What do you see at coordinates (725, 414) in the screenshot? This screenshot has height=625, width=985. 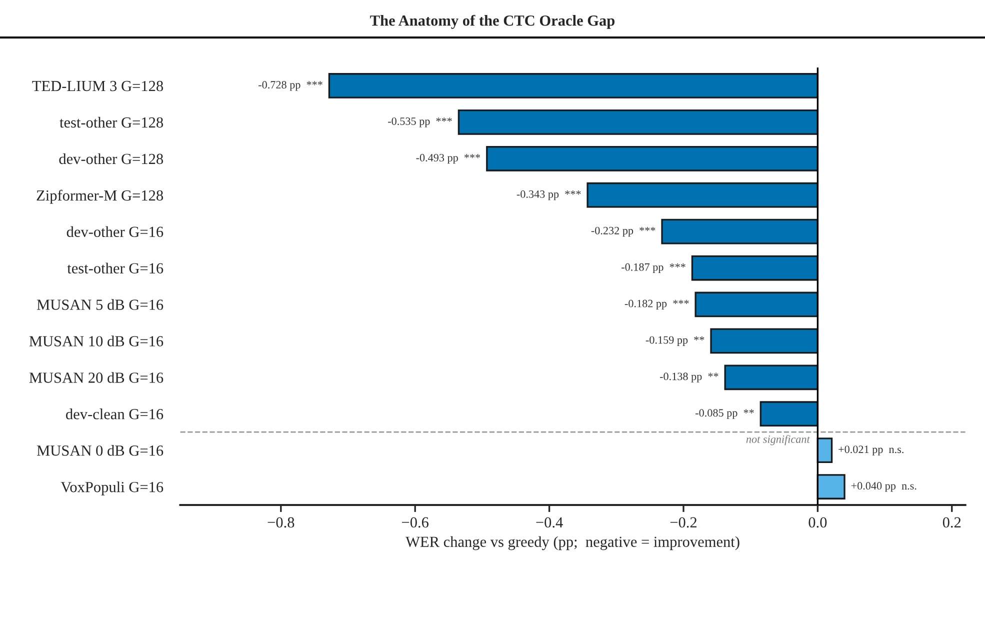 I see `data-label: -0.085 pp **` at bounding box center [725, 414].